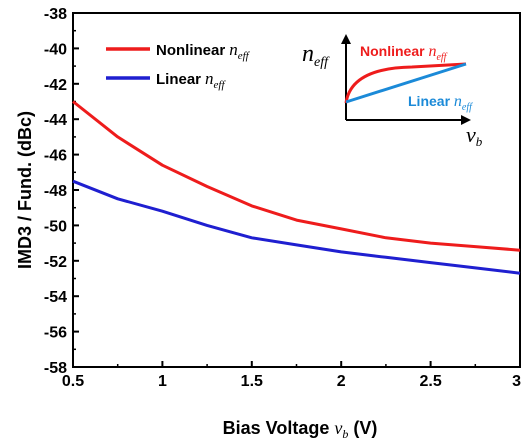 This screenshot has height=443, width=522. What do you see at coordinates (55, 120) in the screenshot?
I see `y-tick-label: -44` at bounding box center [55, 120].